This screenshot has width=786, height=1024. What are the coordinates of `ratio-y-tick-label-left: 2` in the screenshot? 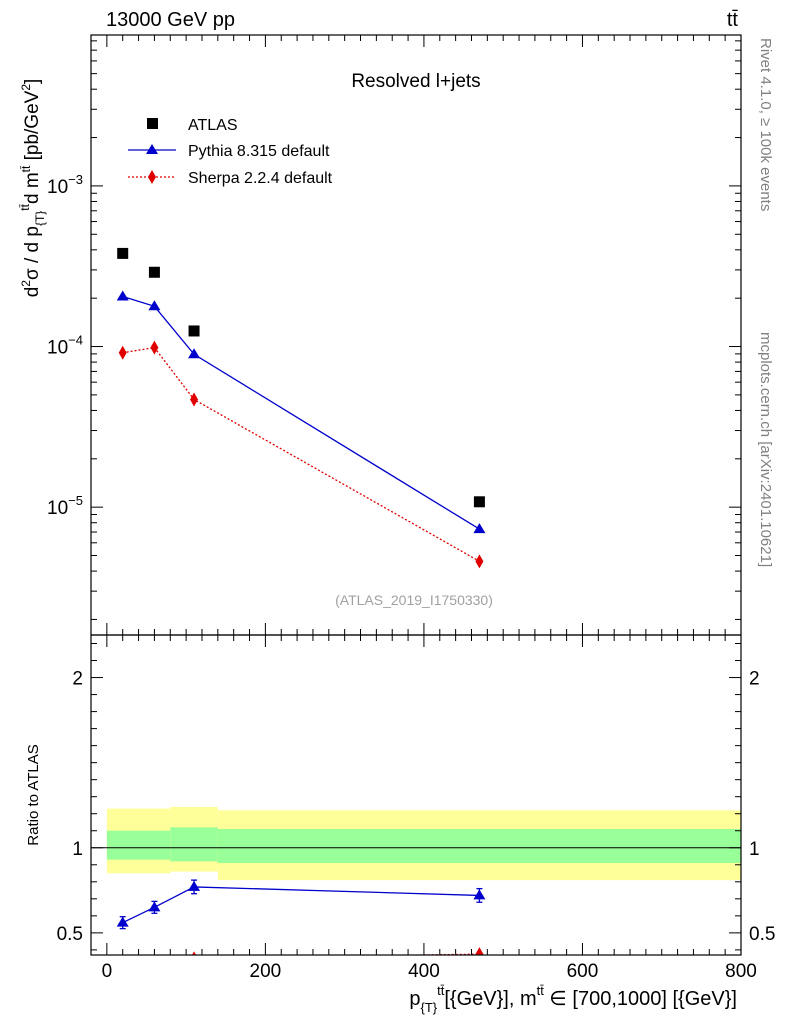 It's located at (77, 679).